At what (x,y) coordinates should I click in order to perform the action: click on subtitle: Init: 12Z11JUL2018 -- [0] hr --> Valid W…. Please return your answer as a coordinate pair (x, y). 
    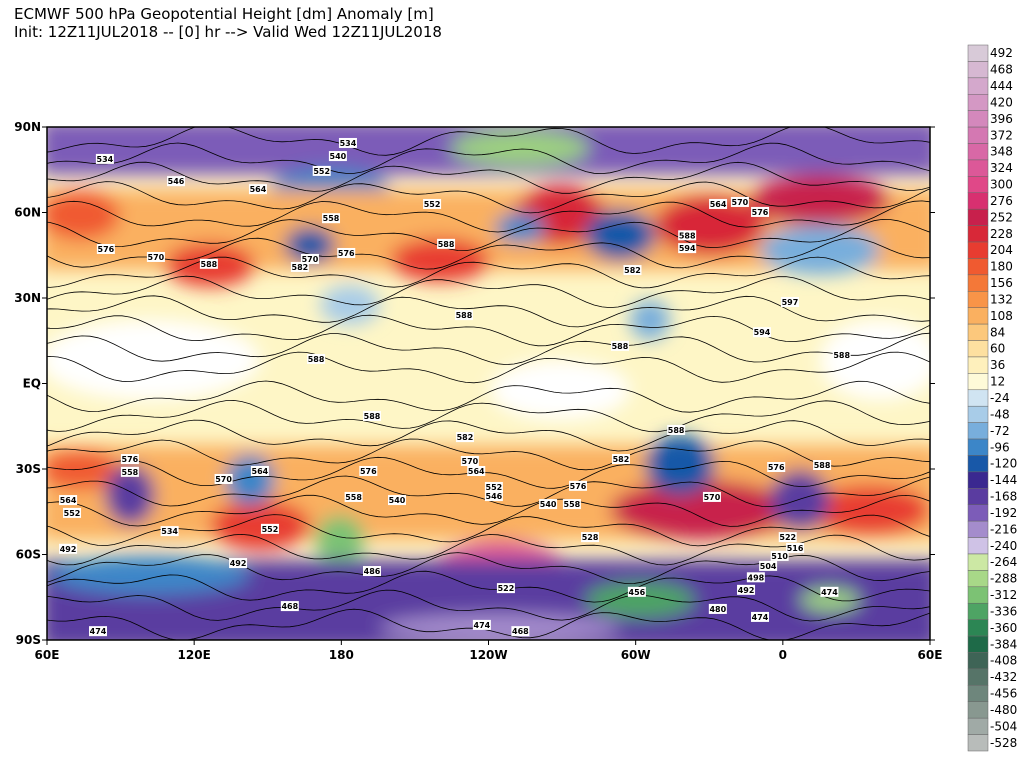
    Looking at the image, I should click on (228, 32).